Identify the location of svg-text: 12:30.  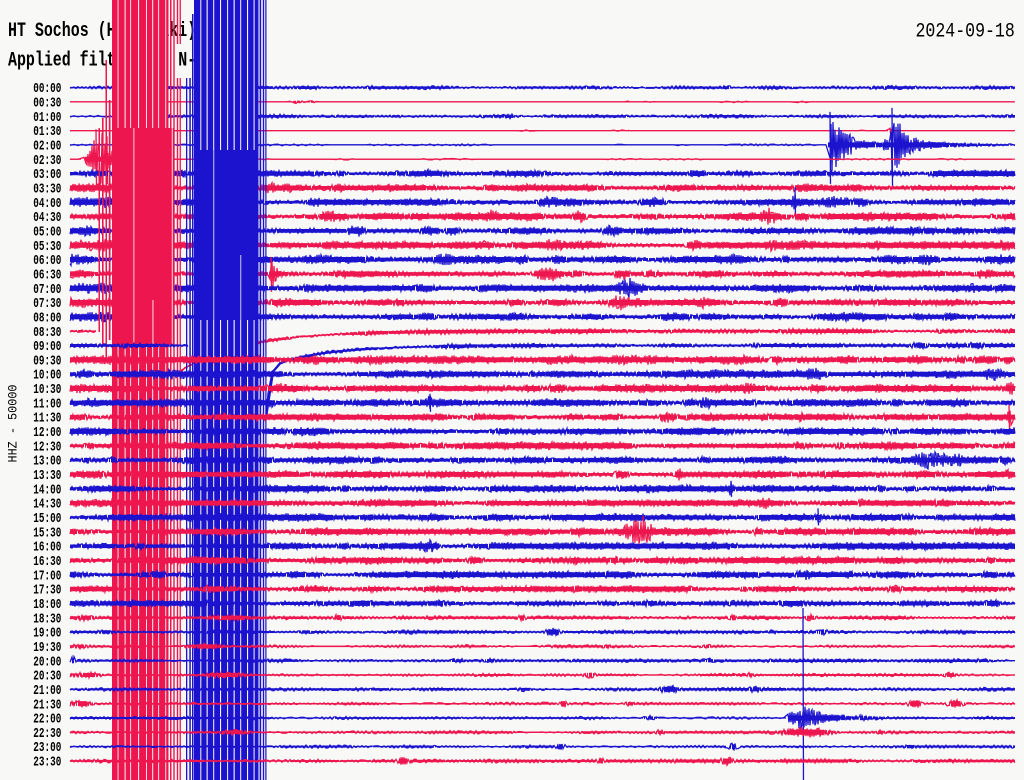
(47, 447).